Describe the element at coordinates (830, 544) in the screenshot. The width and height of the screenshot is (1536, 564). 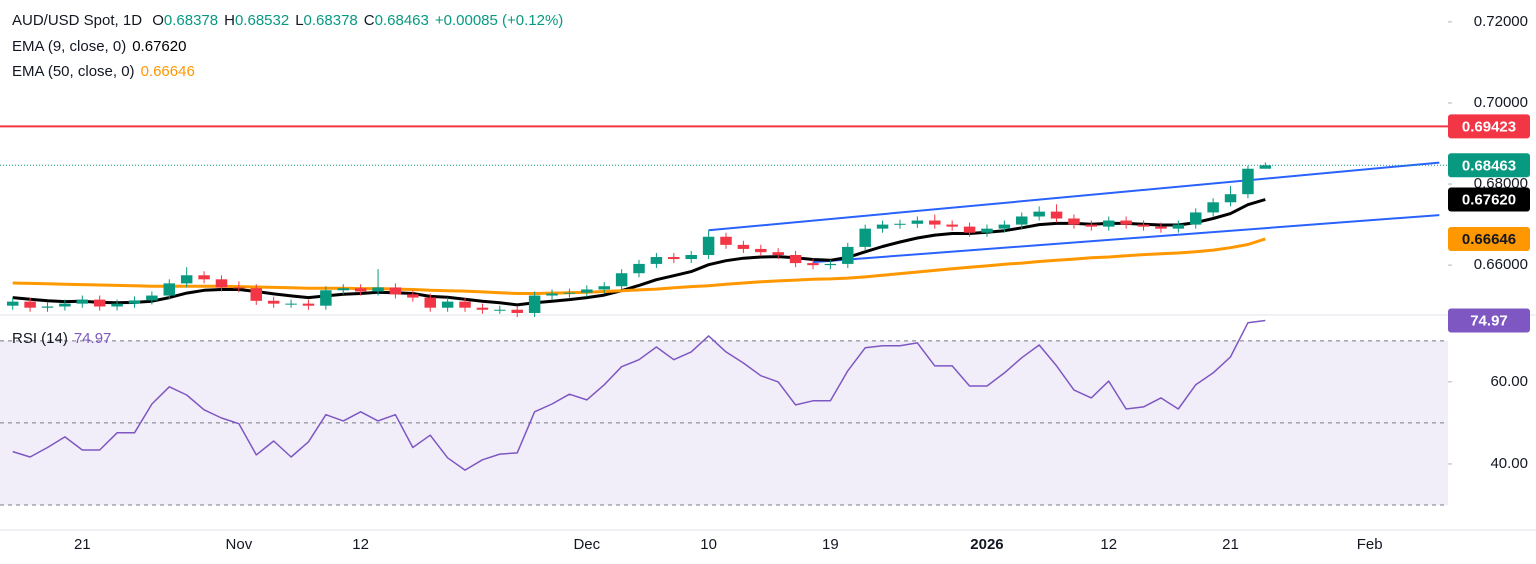
I see `x-tick-label: 19` at that location.